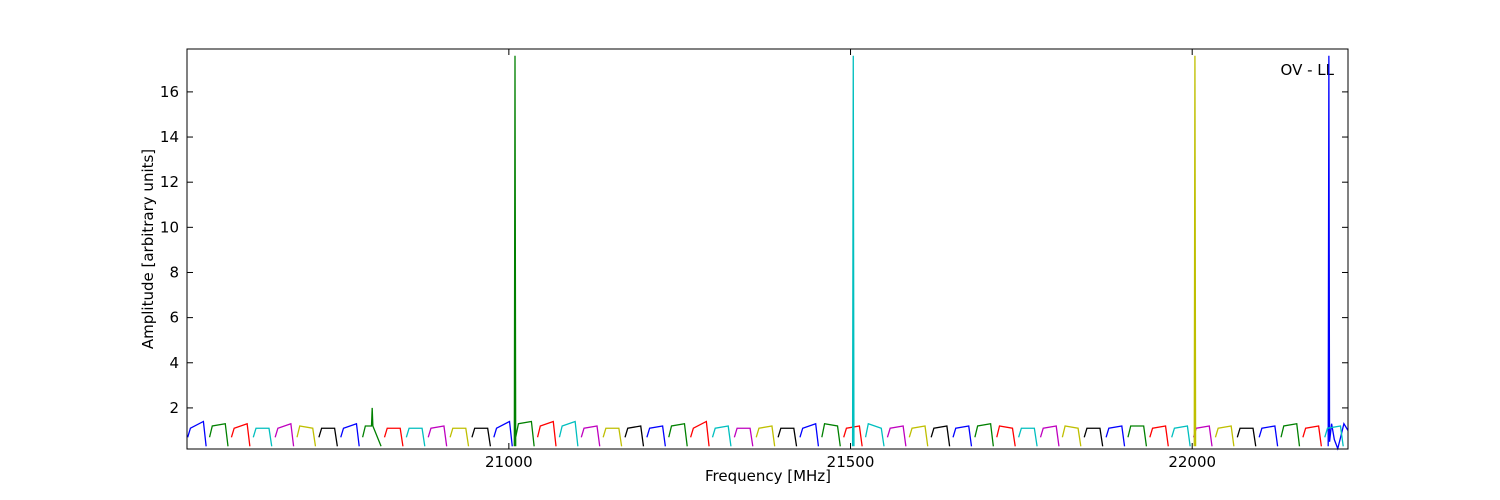 The image size is (1500, 500). What do you see at coordinates (509, 462) in the screenshot?
I see `x-tick-label: 21000` at bounding box center [509, 462].